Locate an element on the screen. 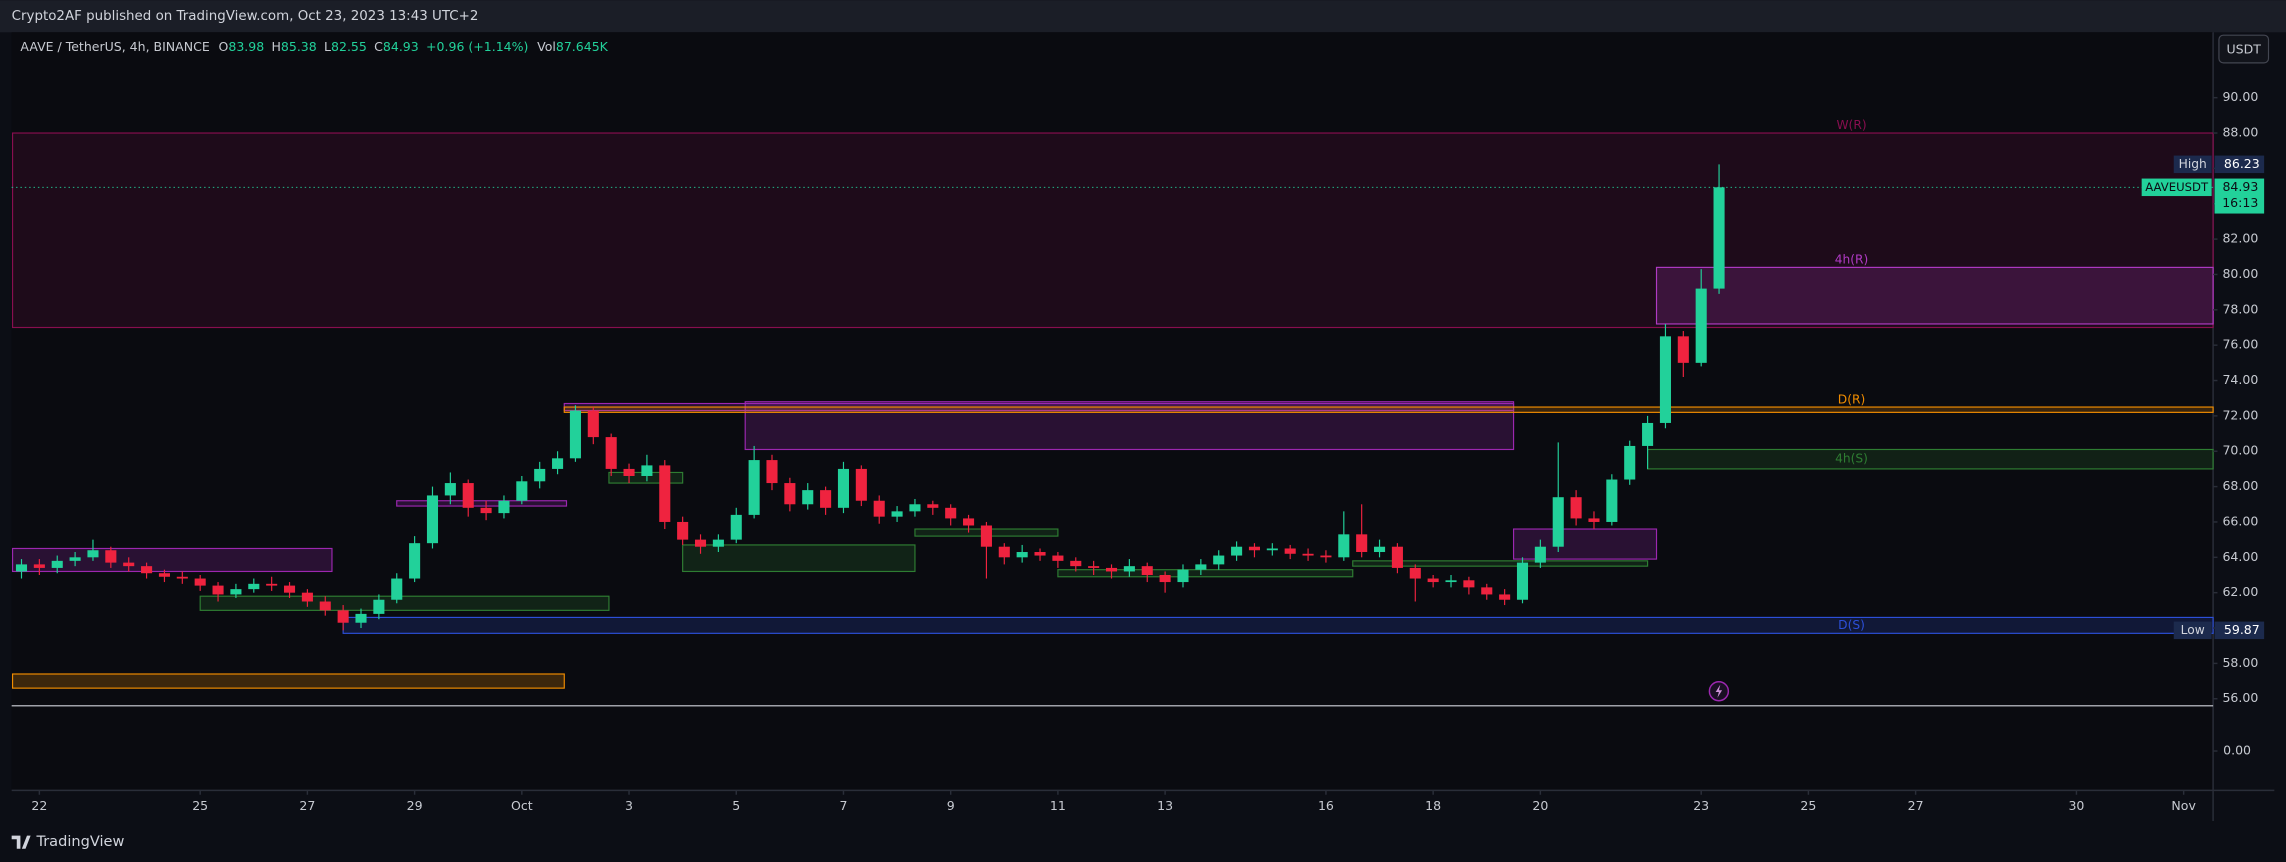 The height and width of the screenshot is (862, 2286). last-price-value: 84.93 is located at coordinates (2240, 186).